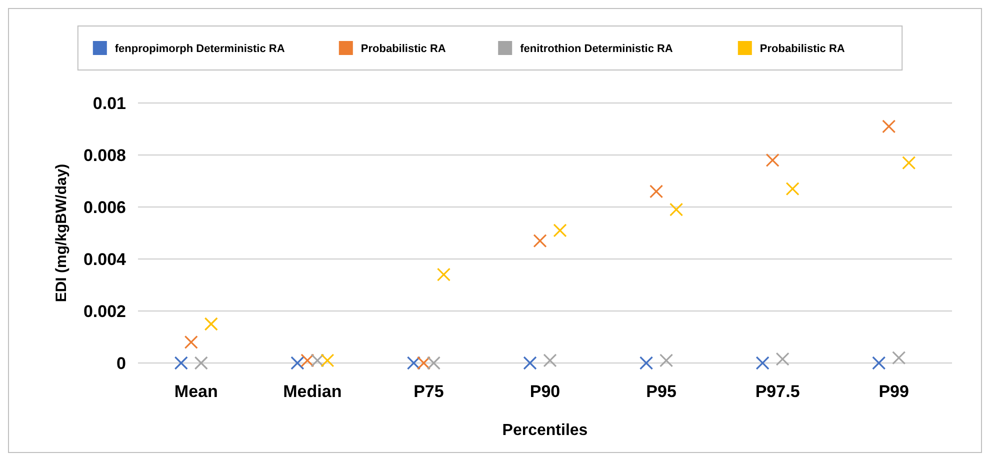 This screenshot has width=990, height=461. Describe the element at coordinates (545, 391) in the screenshot. I see `x-tick-label: P90` at that location.